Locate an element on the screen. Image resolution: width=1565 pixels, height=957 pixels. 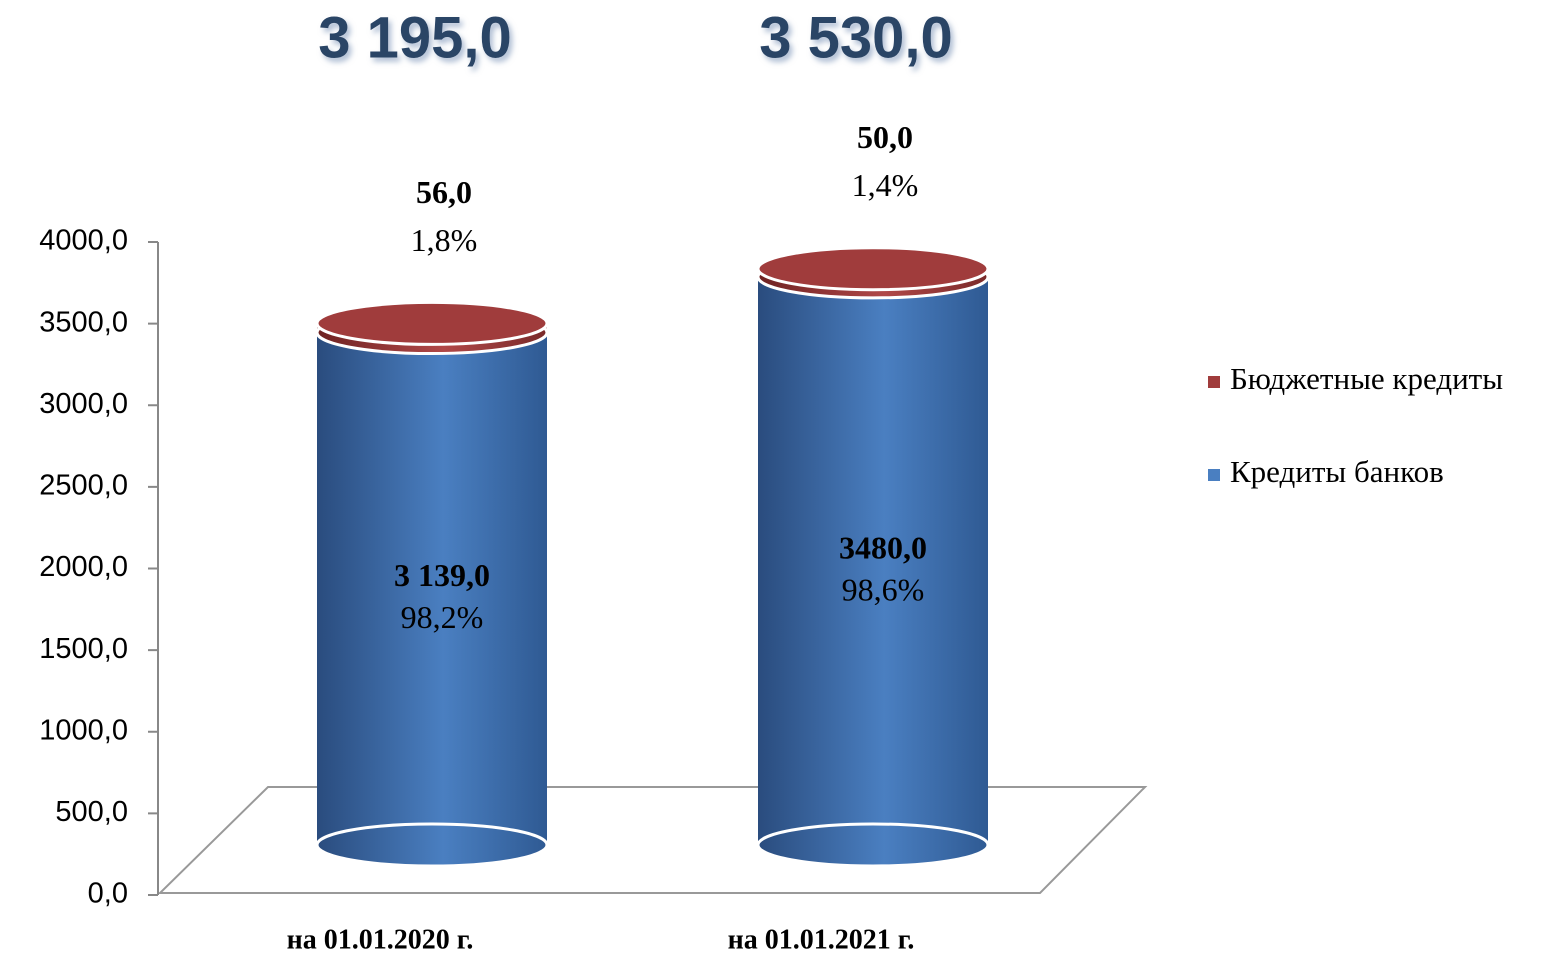
share-label: 1,8% is located at coordinates (444, 240).